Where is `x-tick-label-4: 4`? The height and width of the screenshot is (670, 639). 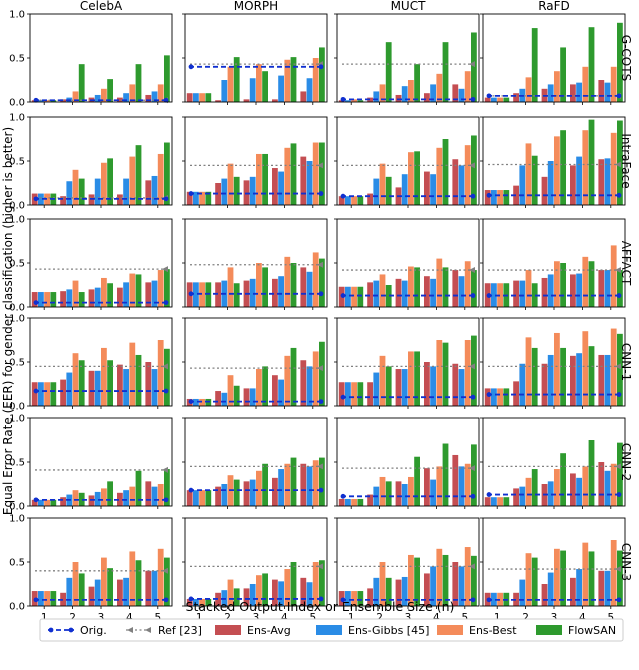
x-tick-label-4: 4 is located at coordinates (582, 618).